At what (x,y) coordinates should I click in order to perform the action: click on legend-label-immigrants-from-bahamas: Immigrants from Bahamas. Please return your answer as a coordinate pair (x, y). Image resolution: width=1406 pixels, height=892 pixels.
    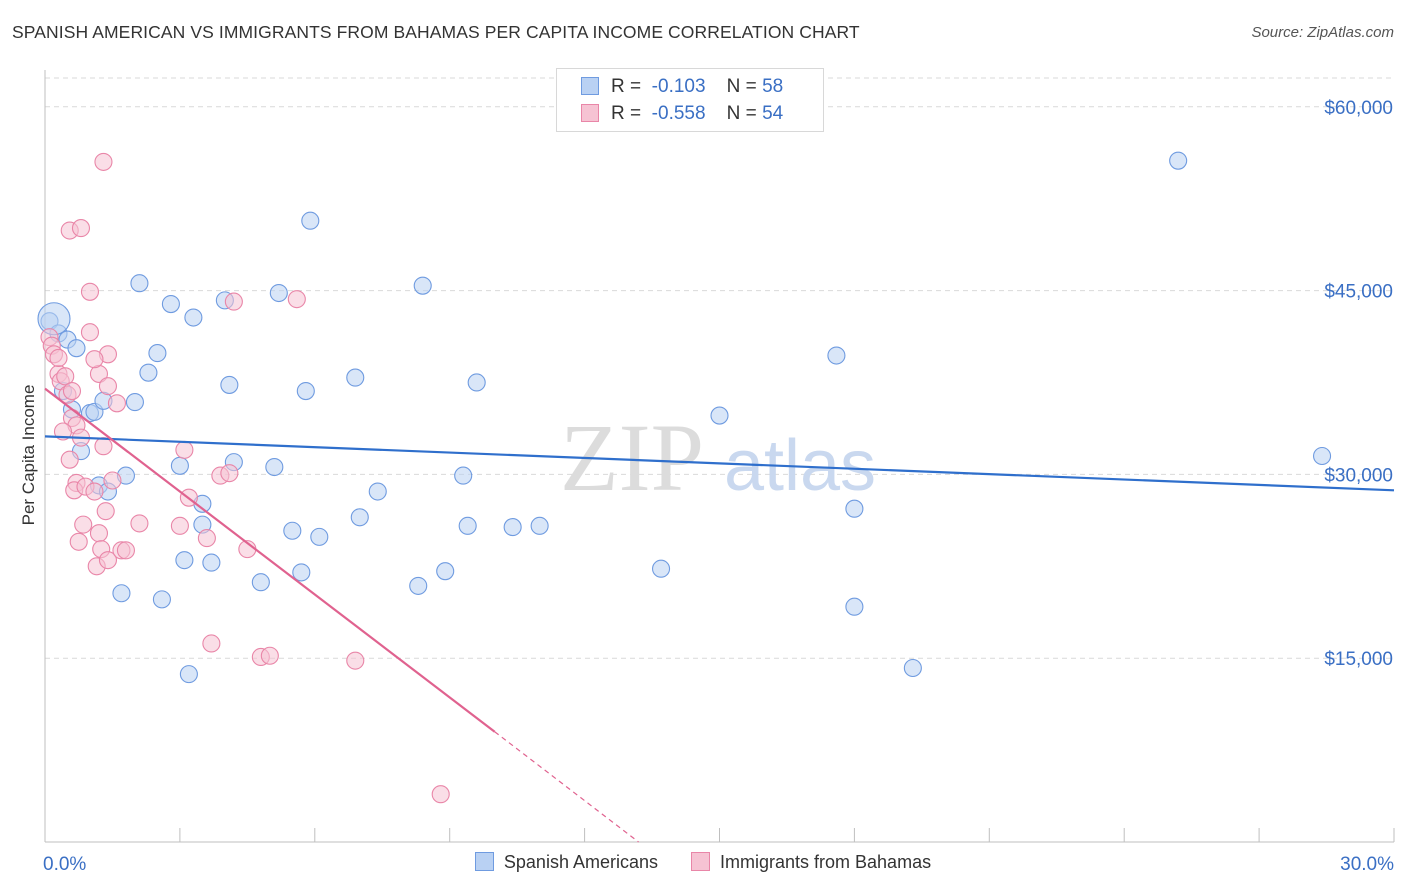
    Looking at the image, I should click on (826, 862).